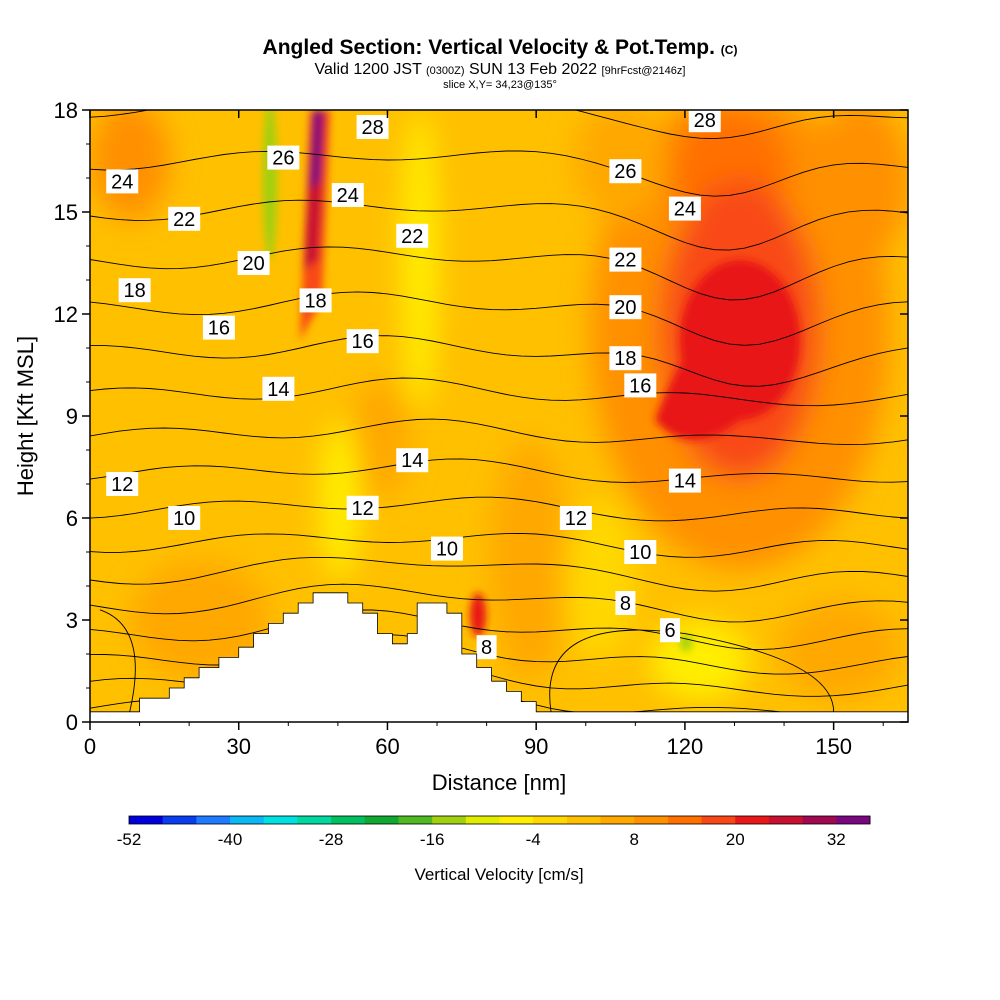 This screenshot has width=1000, height=1000. Describe the element at coordinates (445, 71) in the screenshot. I see `subtitle-utc: (0300Z)` at that location.